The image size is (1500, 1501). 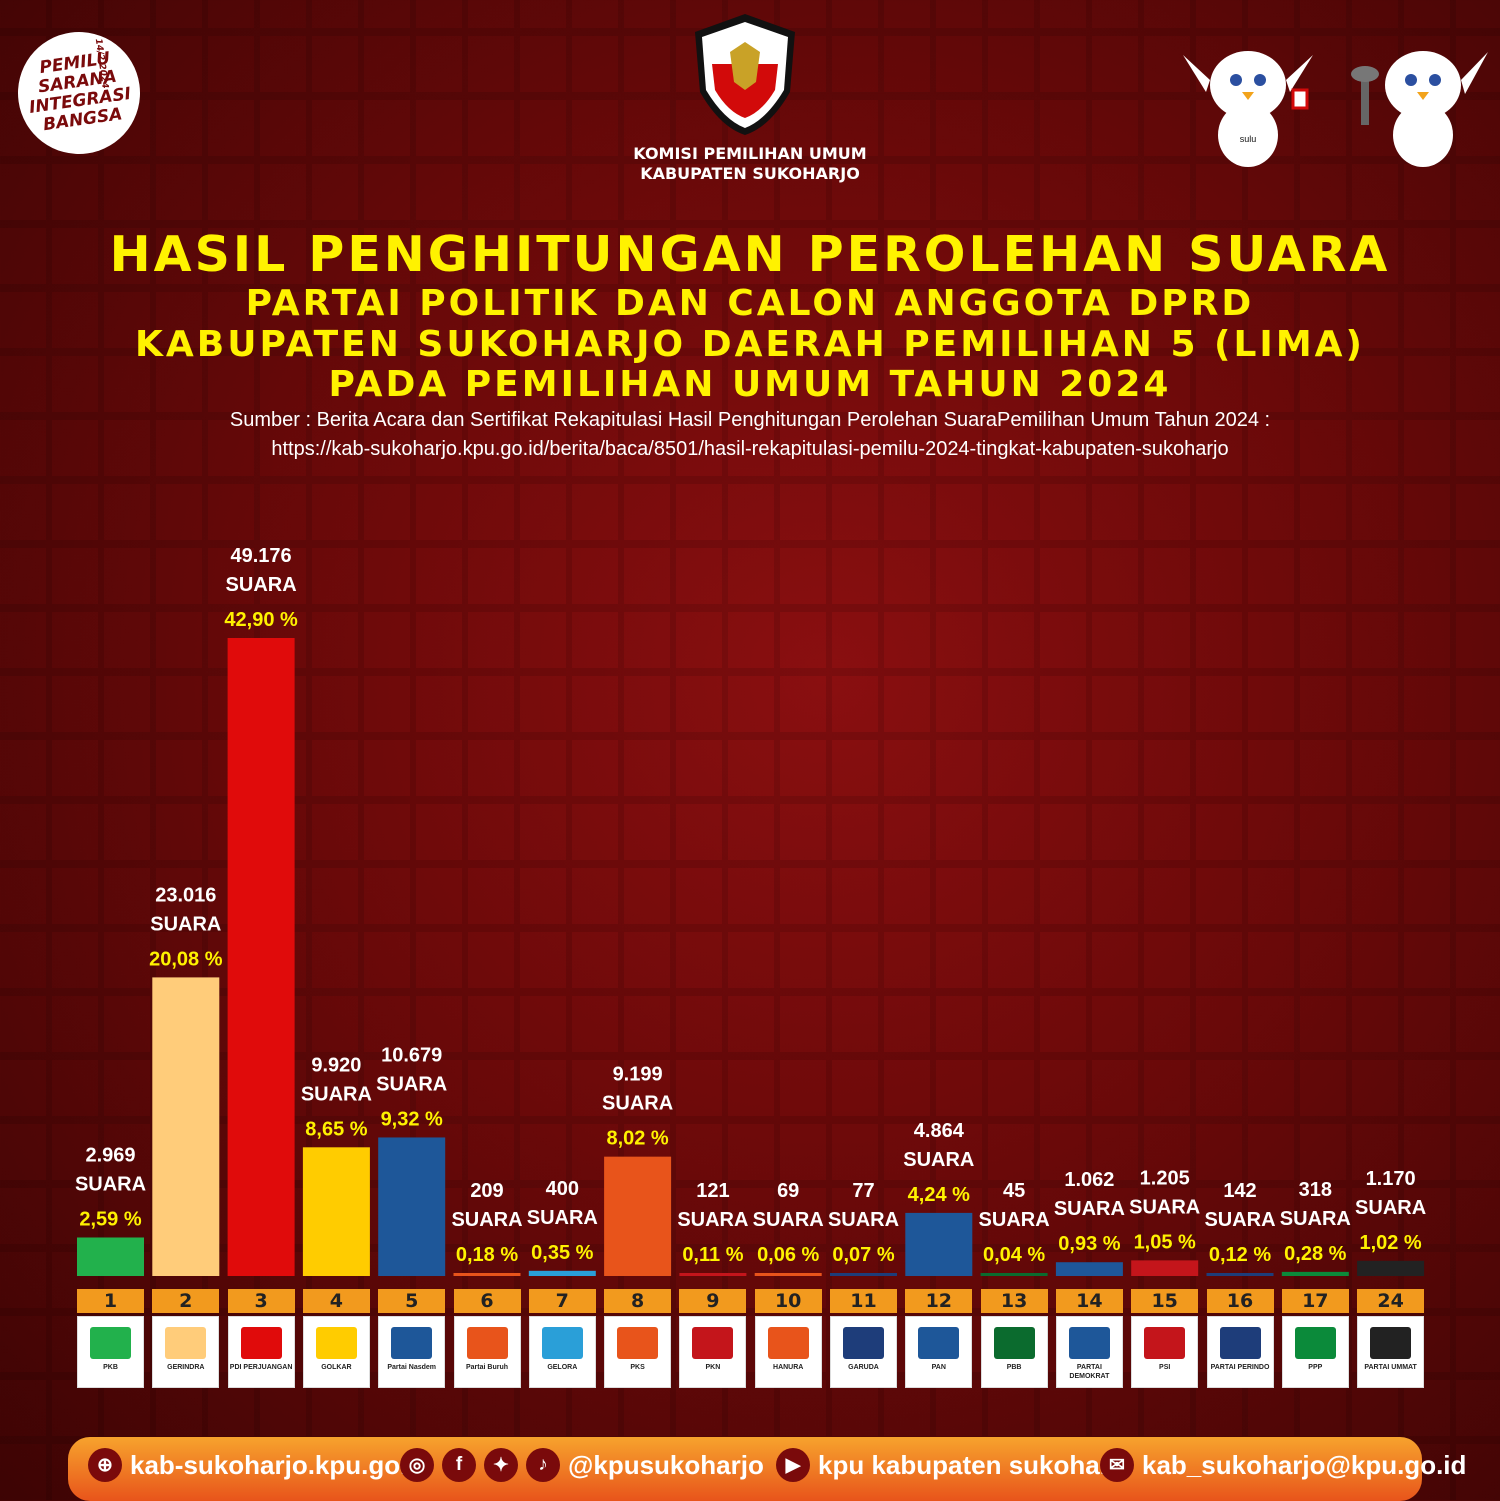 I want to click on footer-bar, so click(x=745, y=1469).